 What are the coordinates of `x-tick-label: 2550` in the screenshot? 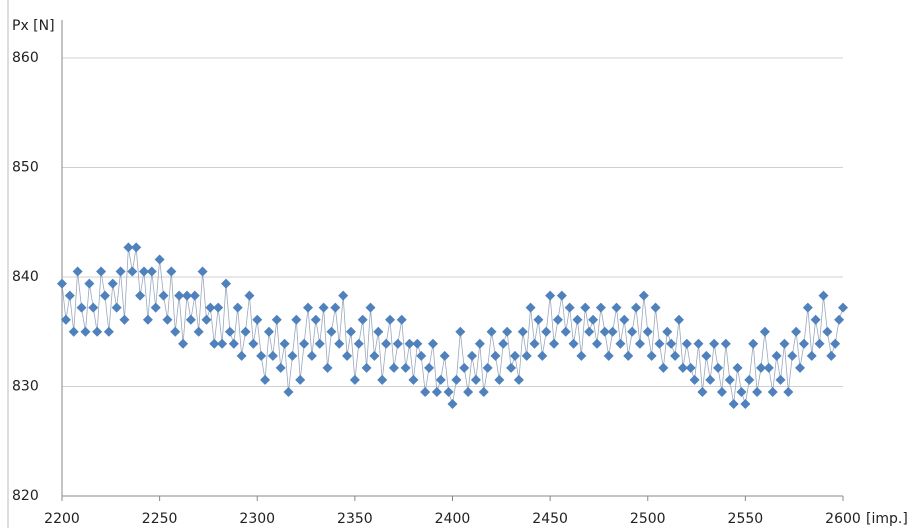 It's located at (746, 519).